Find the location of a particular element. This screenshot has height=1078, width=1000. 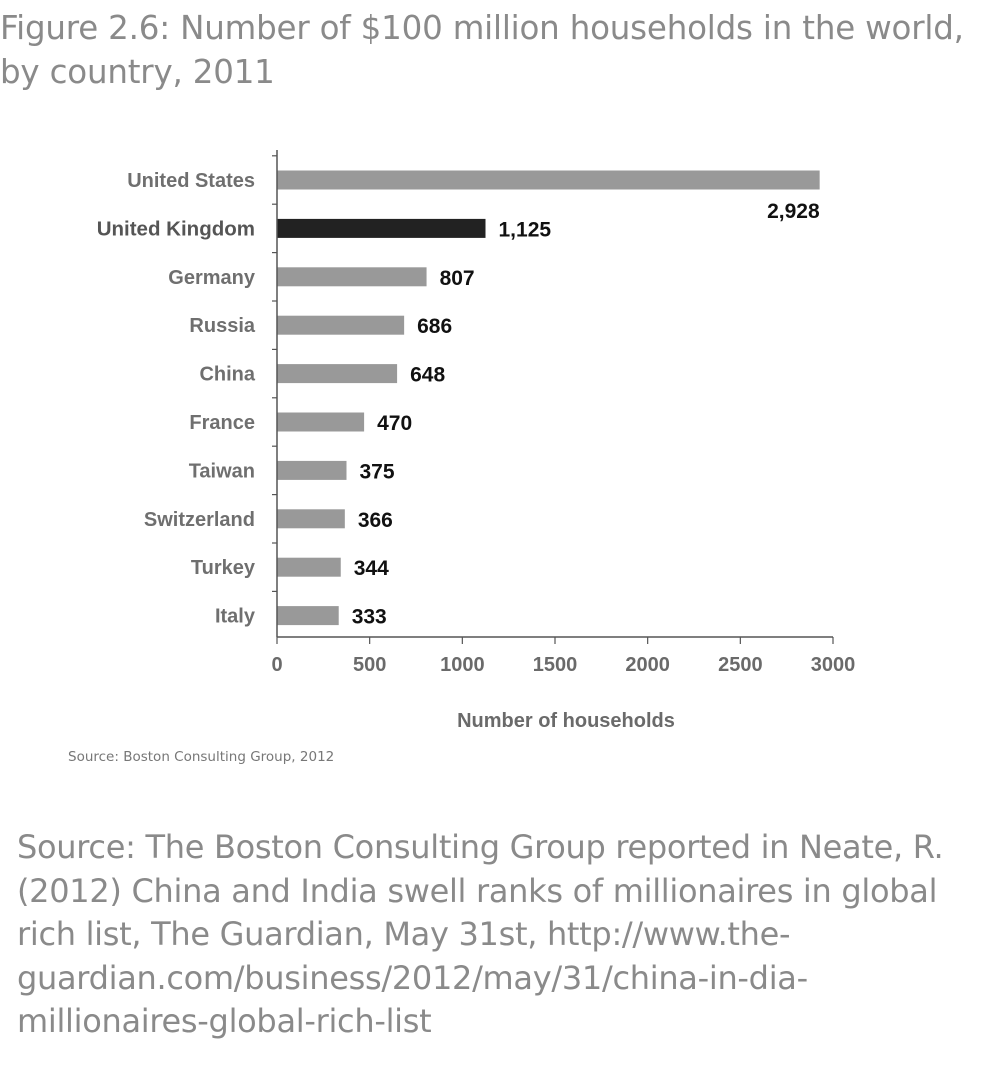

value-label: 807 is located at coordinates (457, 278).